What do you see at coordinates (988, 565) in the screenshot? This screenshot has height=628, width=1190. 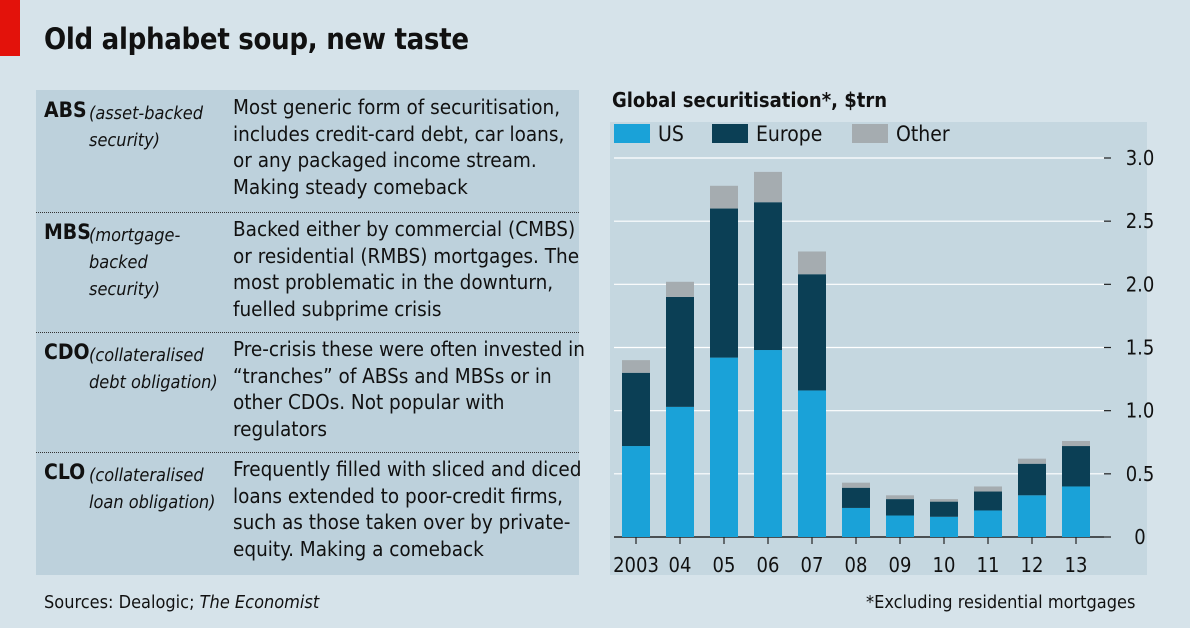 I see `x-tick-label: 11` at bounding box center [988, 565].